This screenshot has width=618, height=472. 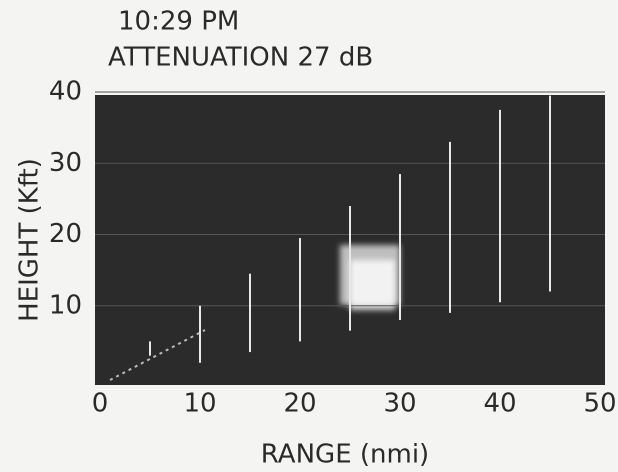 I want to click on x-tick-label: 20, so click(x=299, y=404).